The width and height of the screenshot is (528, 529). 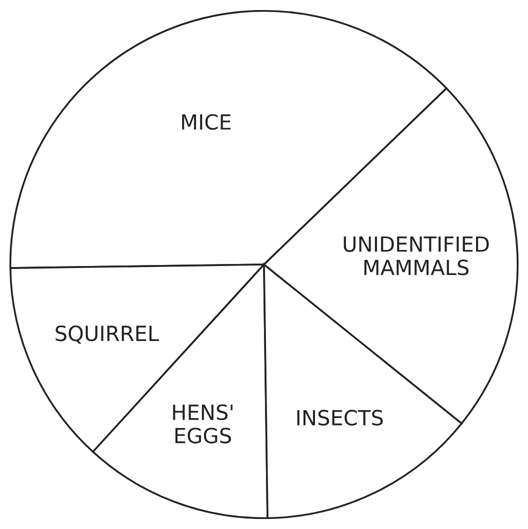 I want to click on slice-label: INSECTS, so click(x=340, y=418).